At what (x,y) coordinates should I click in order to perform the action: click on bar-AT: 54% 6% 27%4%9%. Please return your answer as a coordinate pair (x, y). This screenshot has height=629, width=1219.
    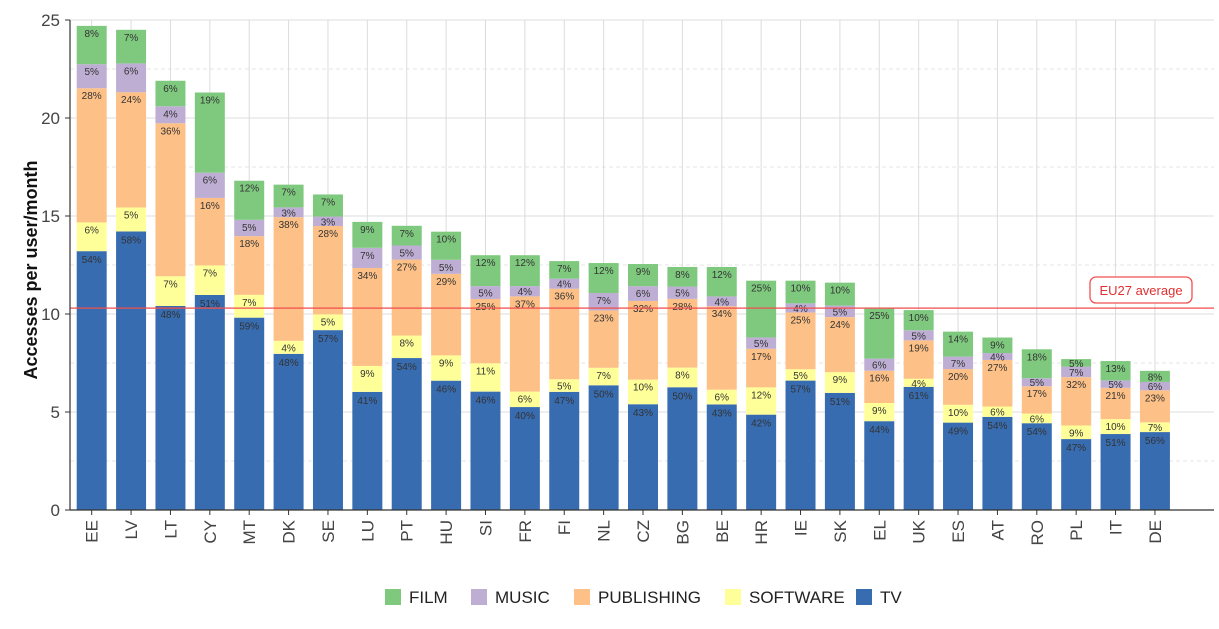
    Looking at the image, I should click on (997, 423).